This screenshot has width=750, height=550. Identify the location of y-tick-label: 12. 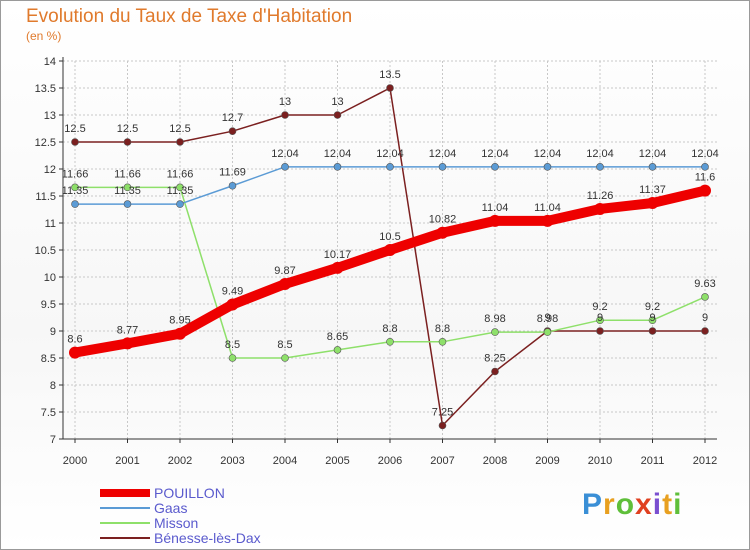
(50, 170).